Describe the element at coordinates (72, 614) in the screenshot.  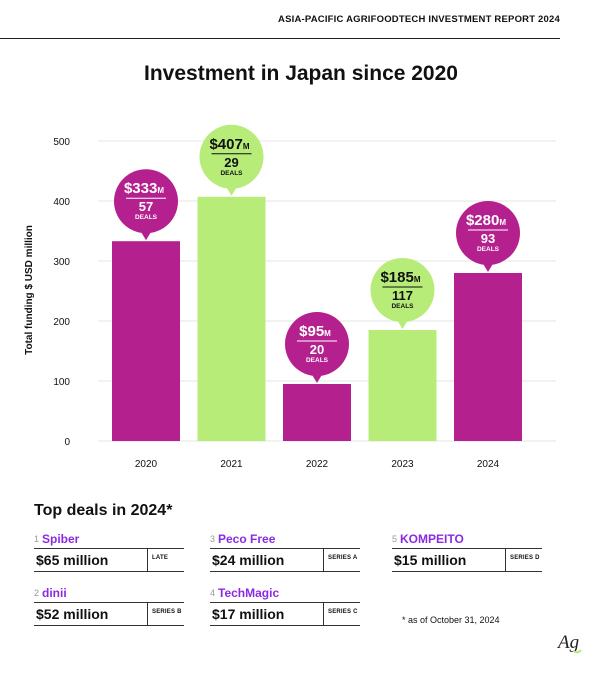
I see `deal-amount: $52 million` at that location.